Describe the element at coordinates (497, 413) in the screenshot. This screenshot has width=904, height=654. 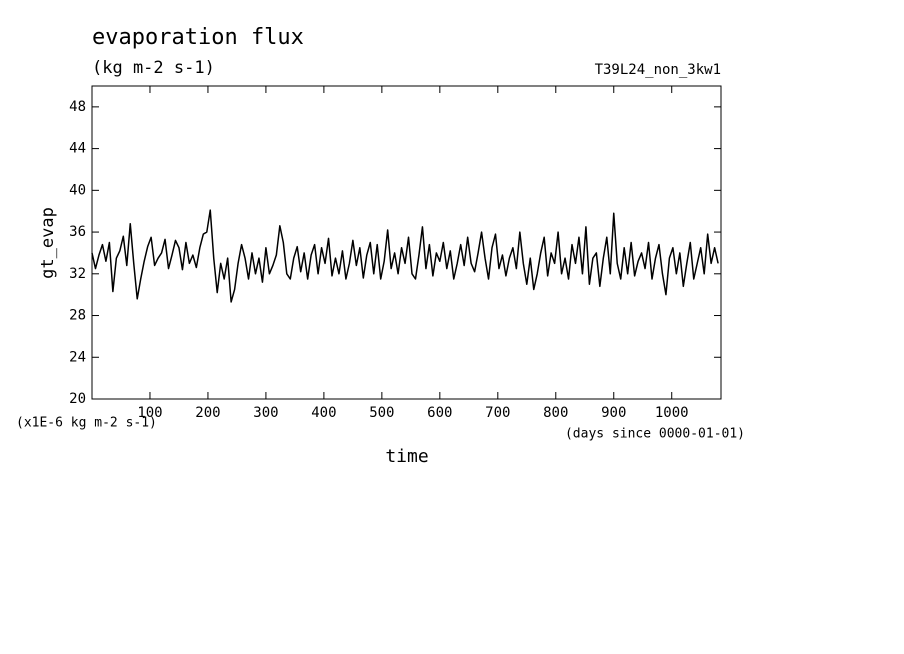
I see `x-tick-label: 700` at that location.